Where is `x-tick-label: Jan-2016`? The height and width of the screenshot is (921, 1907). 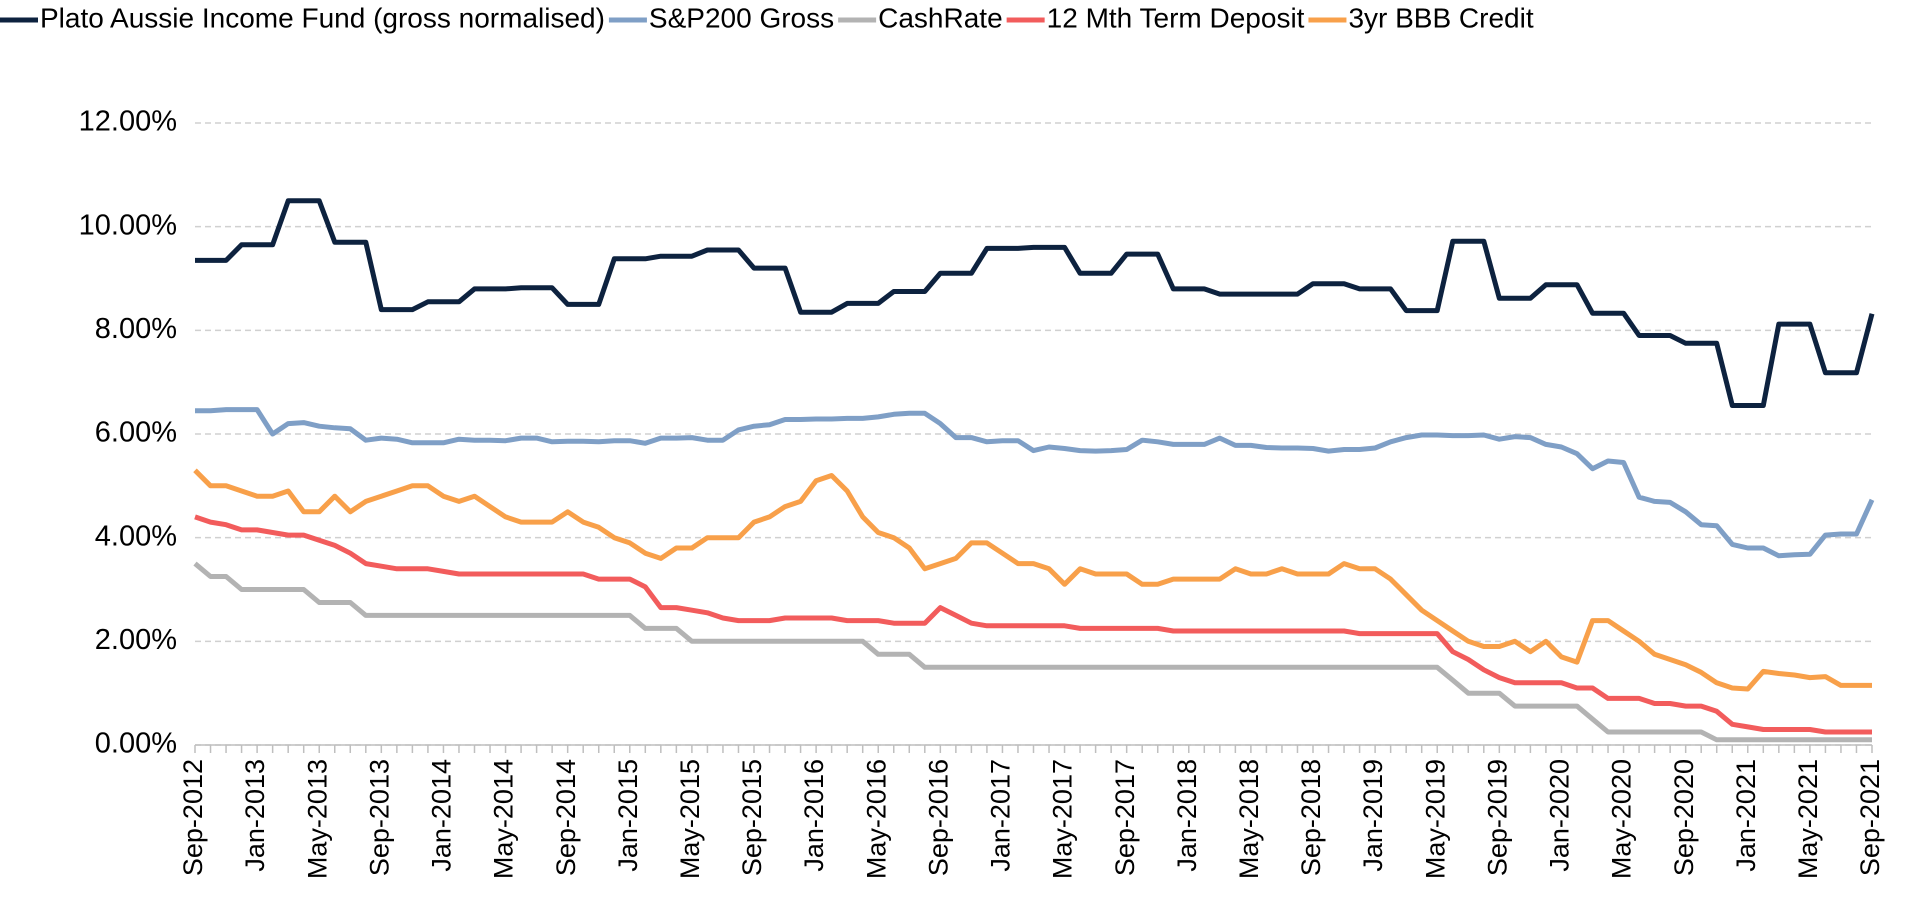
x-tick-label: Jan-2016 is located at coordinates (814, 815).